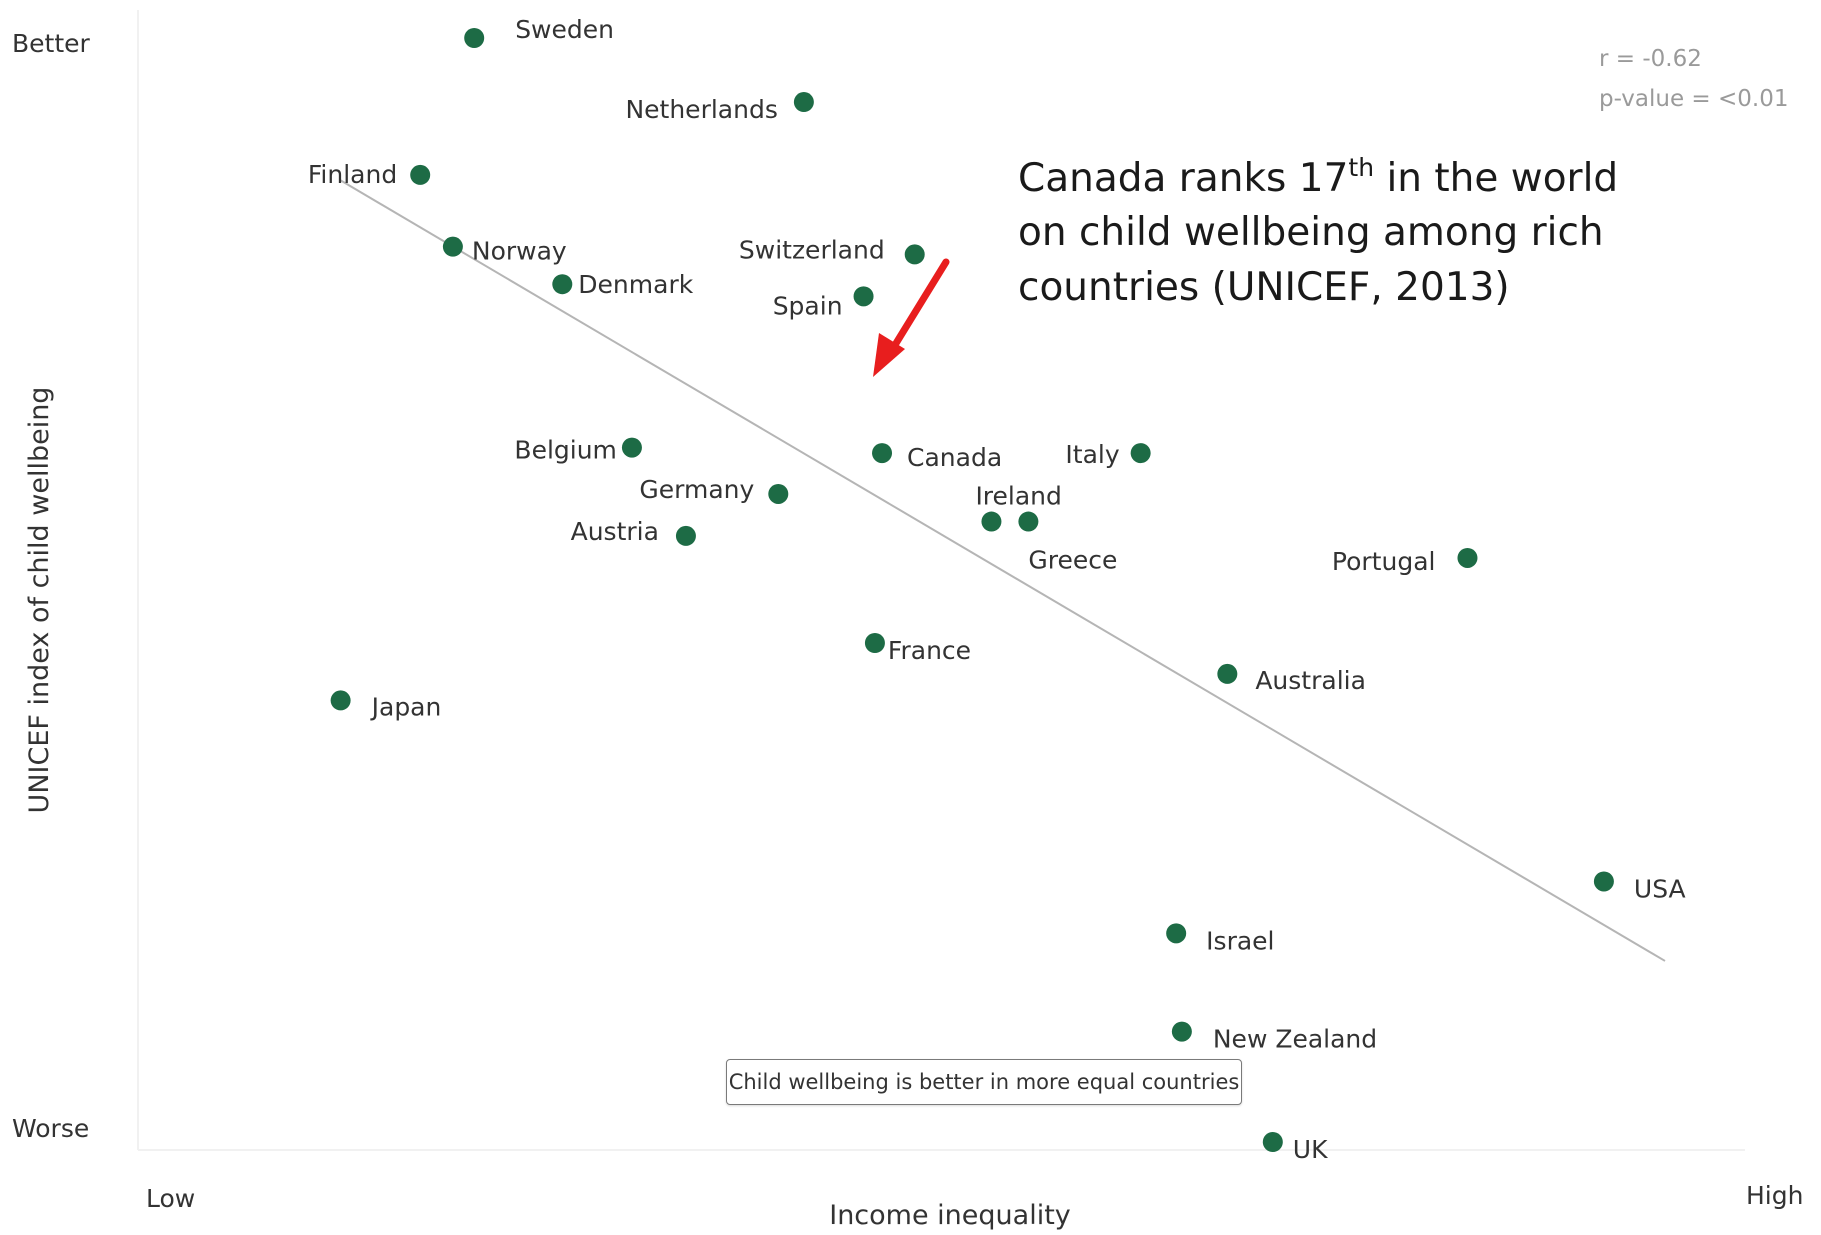 Image resolution: width=1821 pixels, height=1235 pixels. Describe the element at coordinates (914, 254) in the screenshot. I see `data-point-switzerland` at that location.